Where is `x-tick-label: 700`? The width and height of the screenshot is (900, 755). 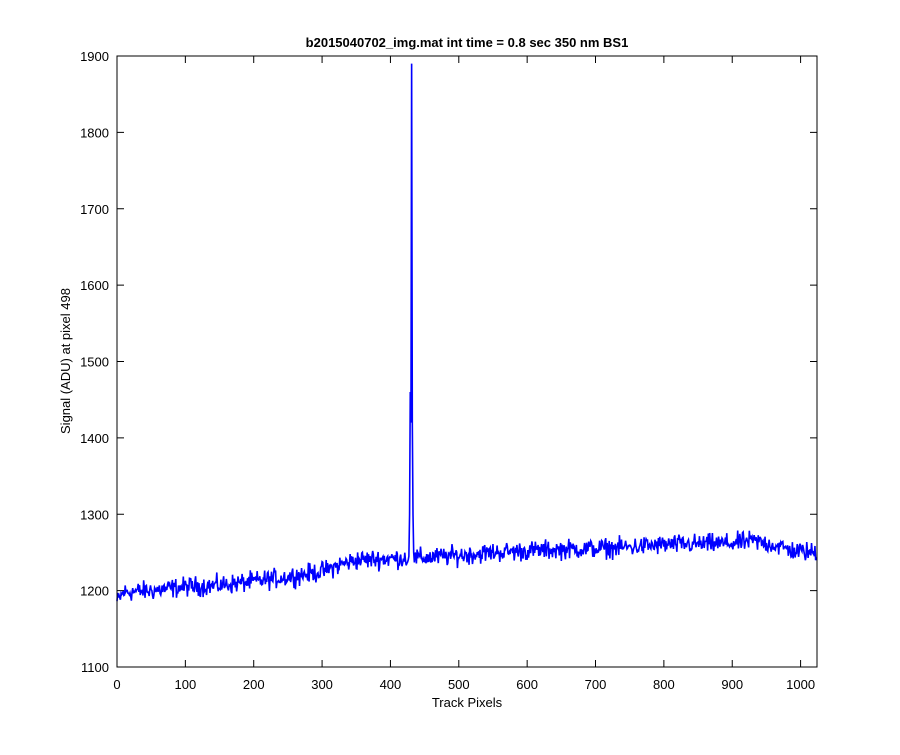 x-tick-label: 700 is located at coordinates (596, 684).